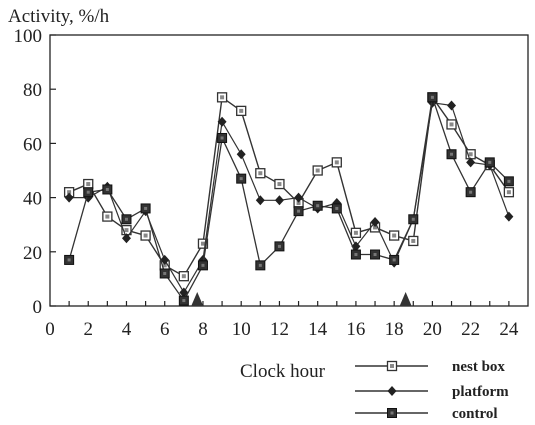 Image resolution: width=535 pixels, height=425 pixels. What do you see at coordinates (88, 329) in the screenshot?
I see `x-tick-label: 2` at bounding box center [88, 329].